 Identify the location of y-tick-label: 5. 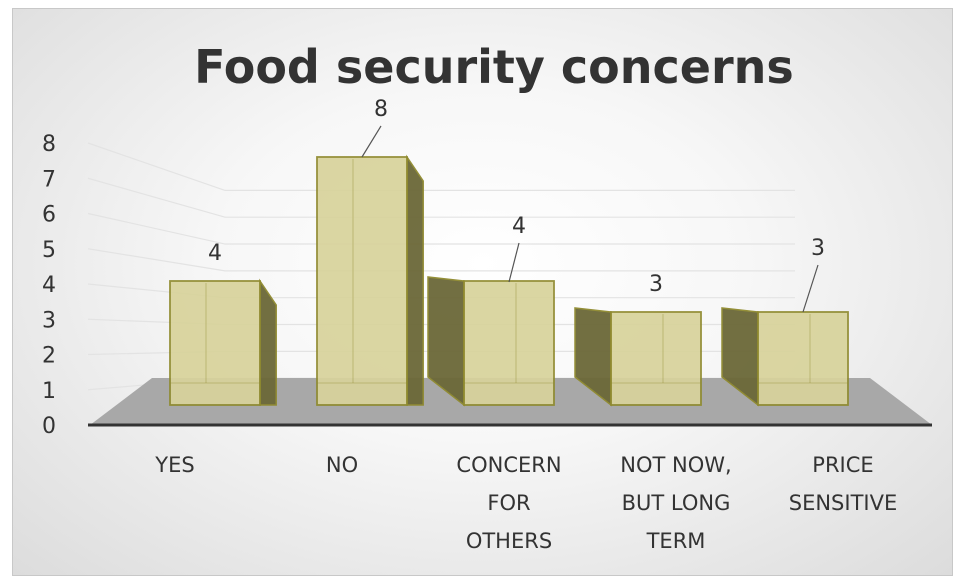
(49, 250).